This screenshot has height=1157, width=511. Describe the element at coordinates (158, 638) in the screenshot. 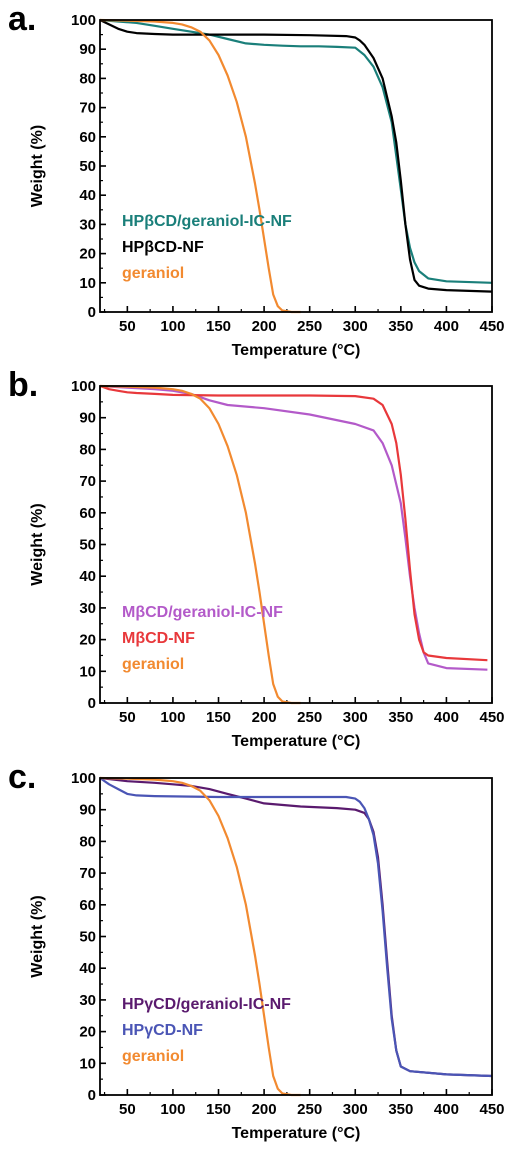

I see `legend-entry: MβCD-NF` at that location.